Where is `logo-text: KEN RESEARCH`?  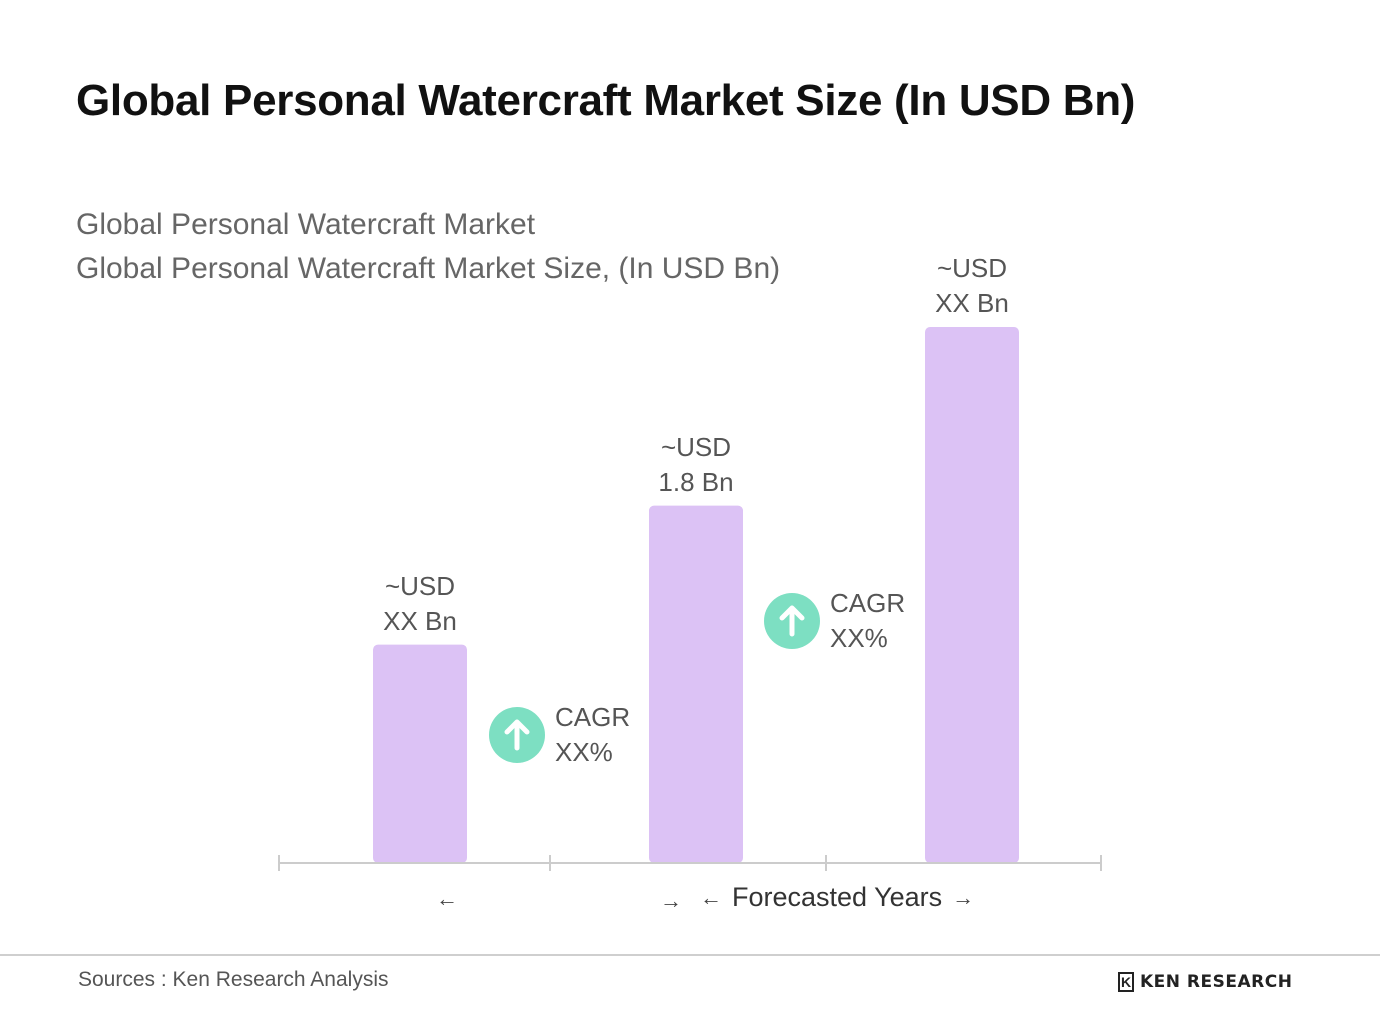
logo-text: KEN RESEARCH is located at coordinates (1216, 982).